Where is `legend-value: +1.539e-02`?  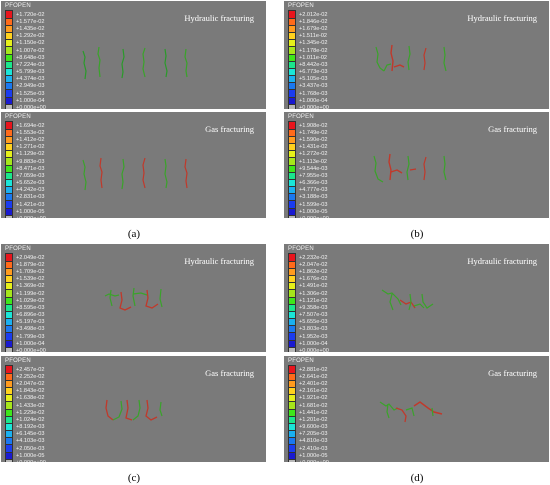
legend-value: +1.539e-02 is located at coordinates (30, 279).